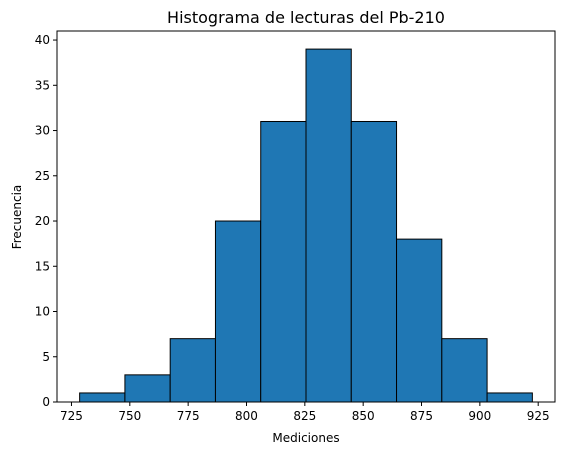 Image resolution: width=562 pixels, height=455 pixels. I want to click on y-axis-label: Frecuencia, so click(17, 217).